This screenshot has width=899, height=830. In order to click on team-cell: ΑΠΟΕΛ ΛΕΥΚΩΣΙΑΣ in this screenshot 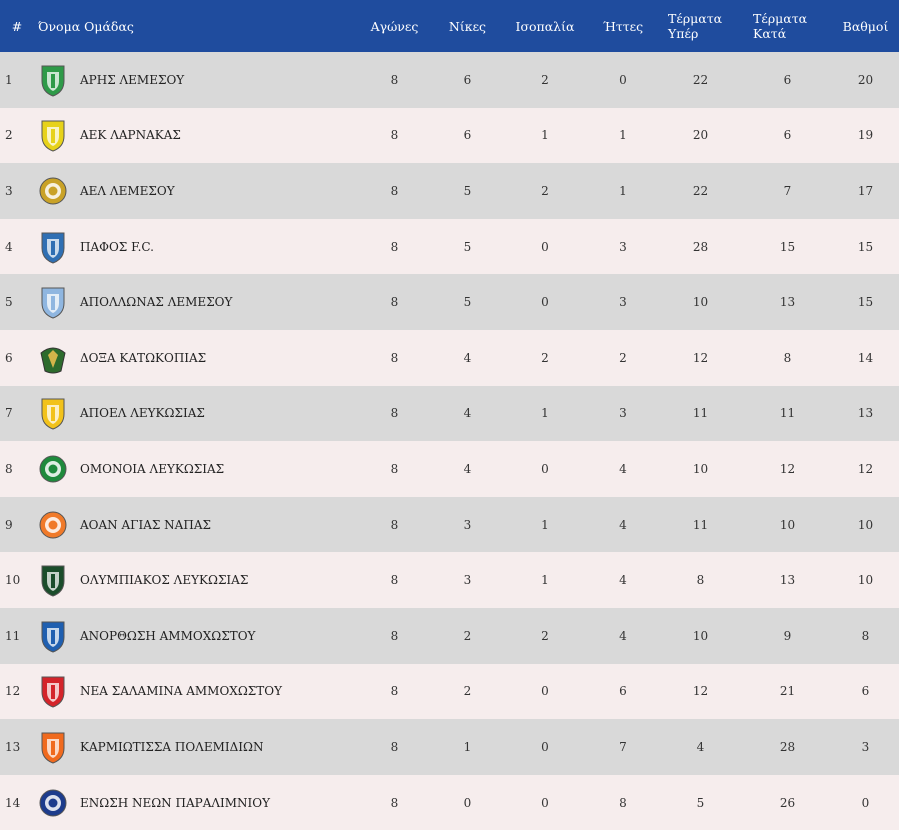, I will do `click(195, 414)`.